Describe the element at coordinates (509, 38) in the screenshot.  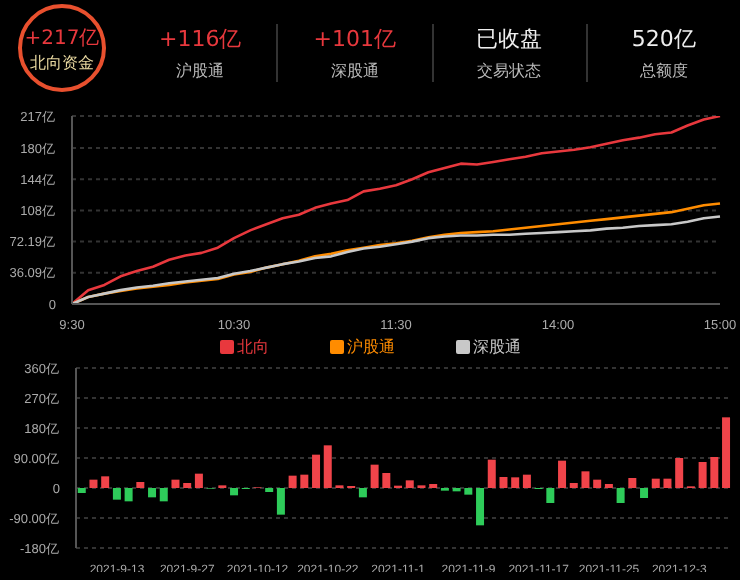
I see `text: 已收盘` at that location.